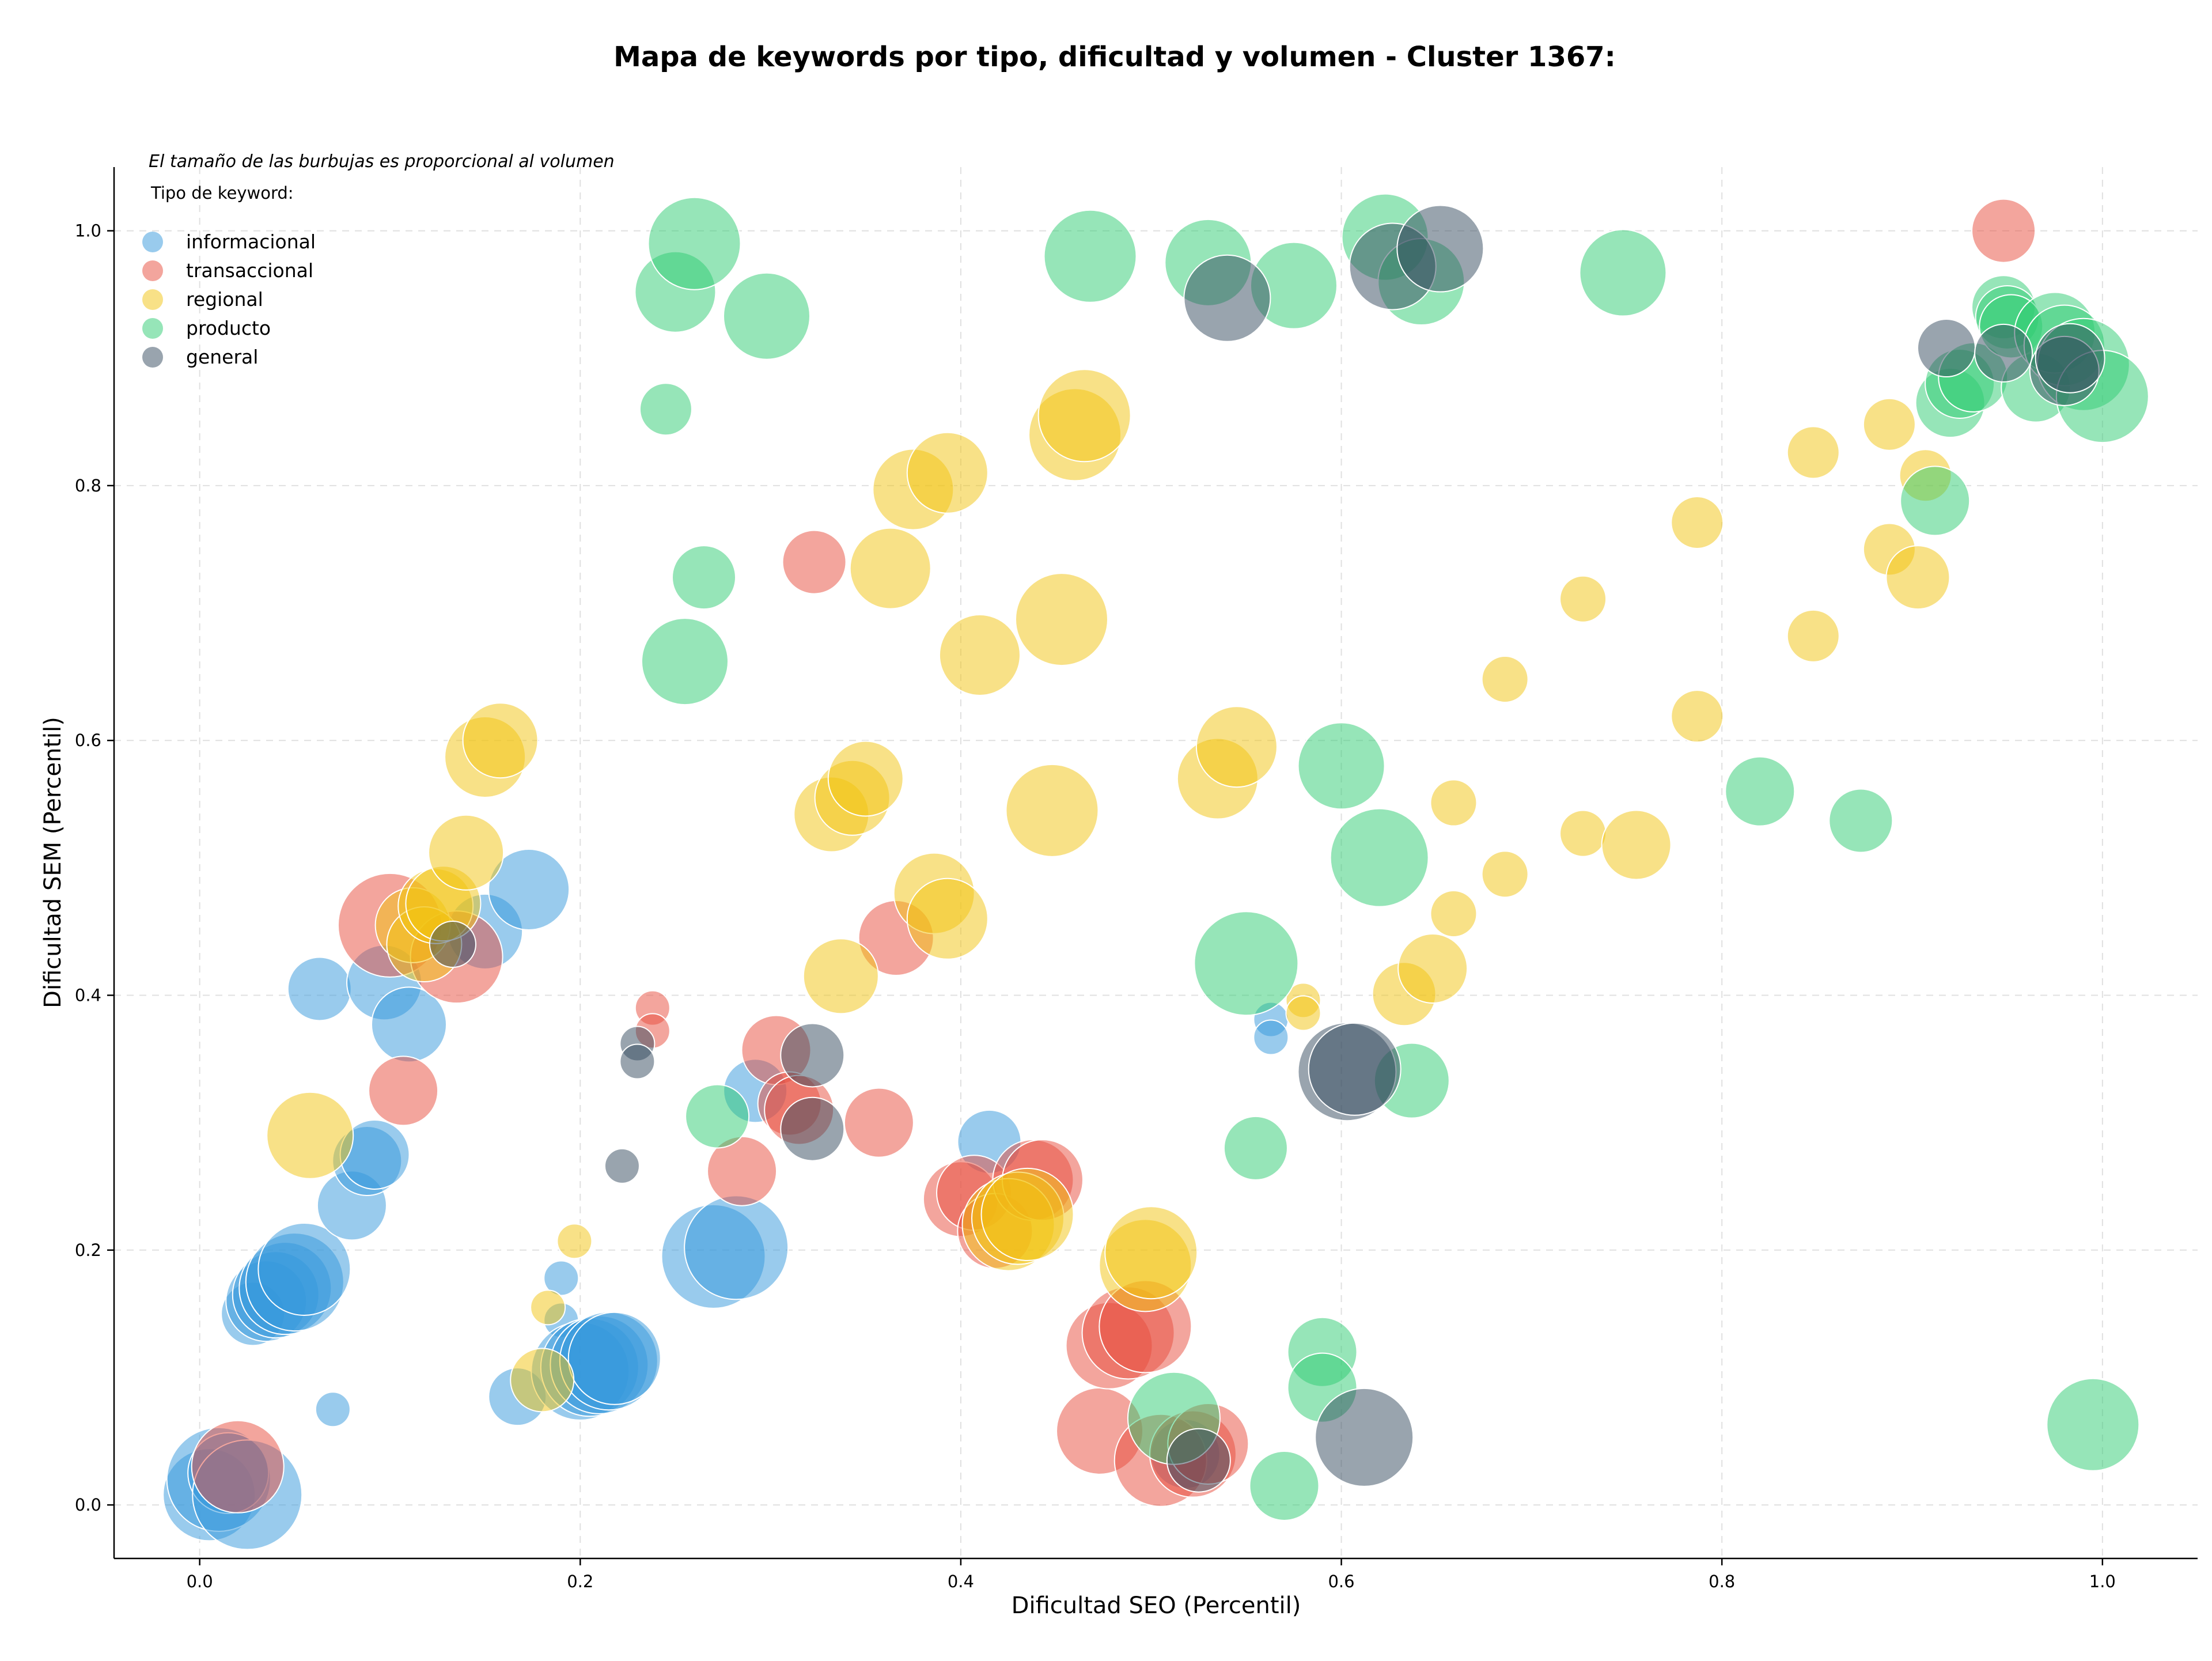  Describe the element at coordinates (228, 328) in the screenshot. I see `legend-label: producto` at that location.